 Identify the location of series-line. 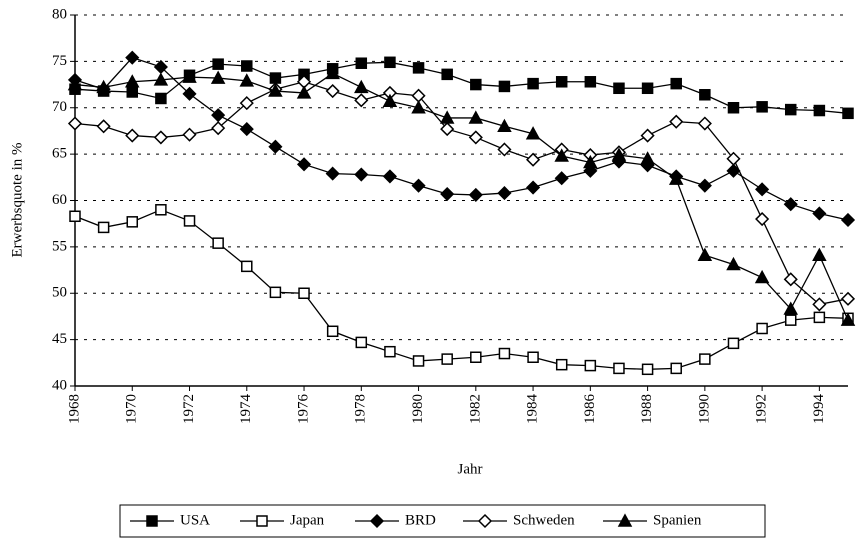
(461, 87).